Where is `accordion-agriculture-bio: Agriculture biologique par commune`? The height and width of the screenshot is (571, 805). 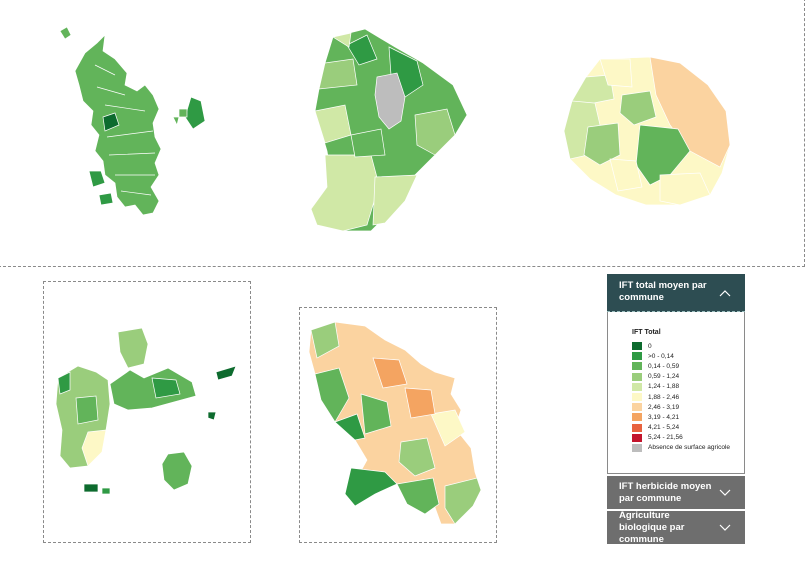 accordion-agriculture-bio: Agriculture biologique par commune is located at coordinates (676, 527).